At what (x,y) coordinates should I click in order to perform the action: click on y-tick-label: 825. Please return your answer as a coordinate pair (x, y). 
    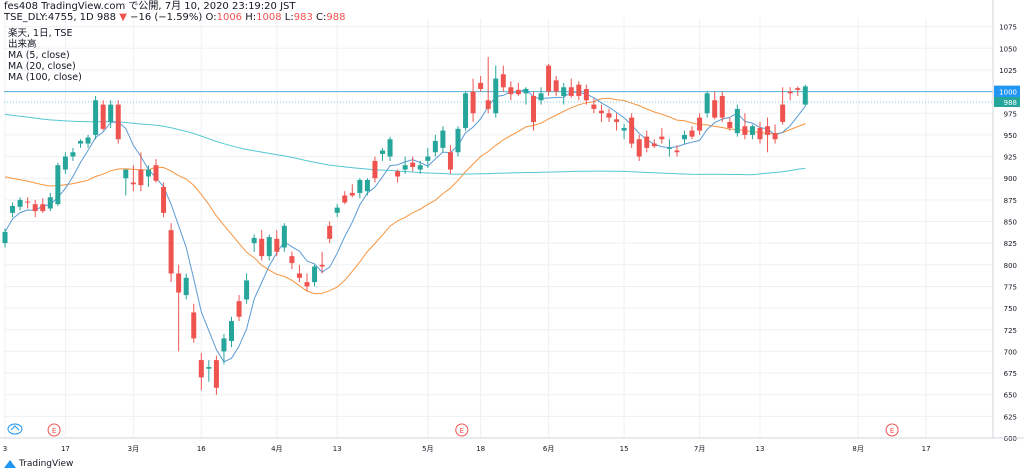
    Looking at the image, I should click on (1010, 244).